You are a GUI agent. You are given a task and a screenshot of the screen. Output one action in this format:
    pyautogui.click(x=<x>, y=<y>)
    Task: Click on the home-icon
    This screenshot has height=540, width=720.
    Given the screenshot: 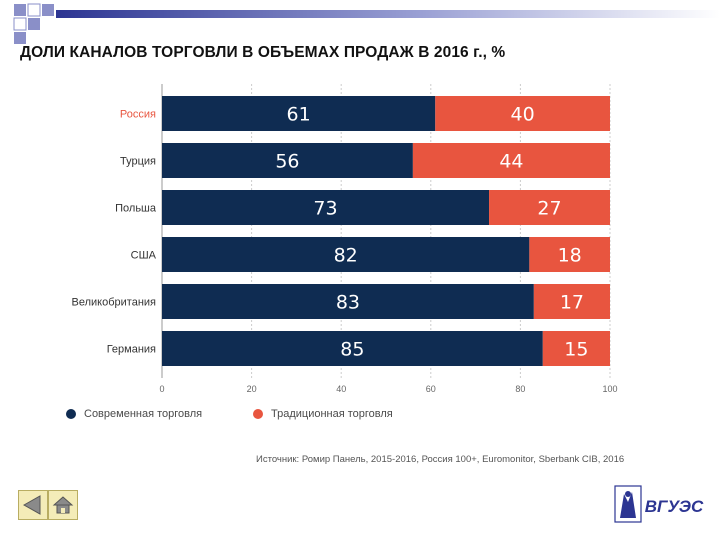 What is the action you would take?
    pyautogui.click(x=63, y=505)
    